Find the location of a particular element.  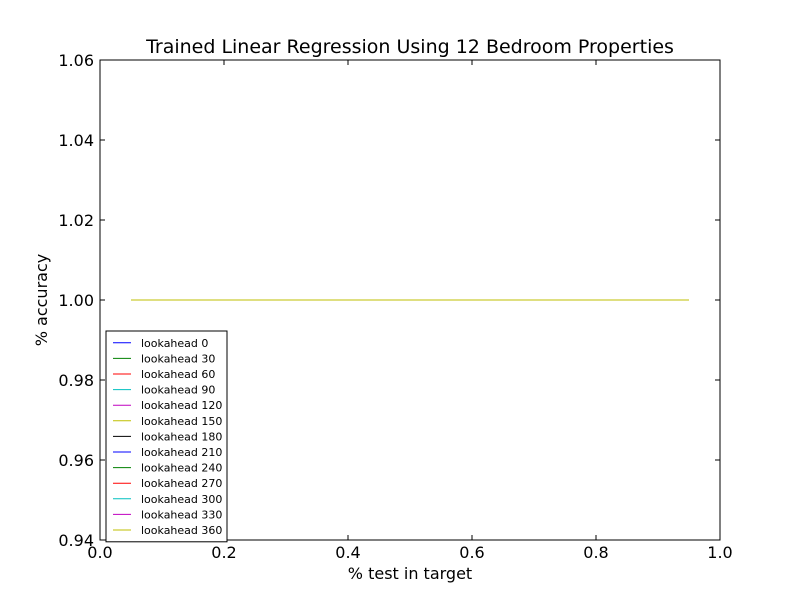

legend-label: lookahead 120 is located at coordinates (181, 405).